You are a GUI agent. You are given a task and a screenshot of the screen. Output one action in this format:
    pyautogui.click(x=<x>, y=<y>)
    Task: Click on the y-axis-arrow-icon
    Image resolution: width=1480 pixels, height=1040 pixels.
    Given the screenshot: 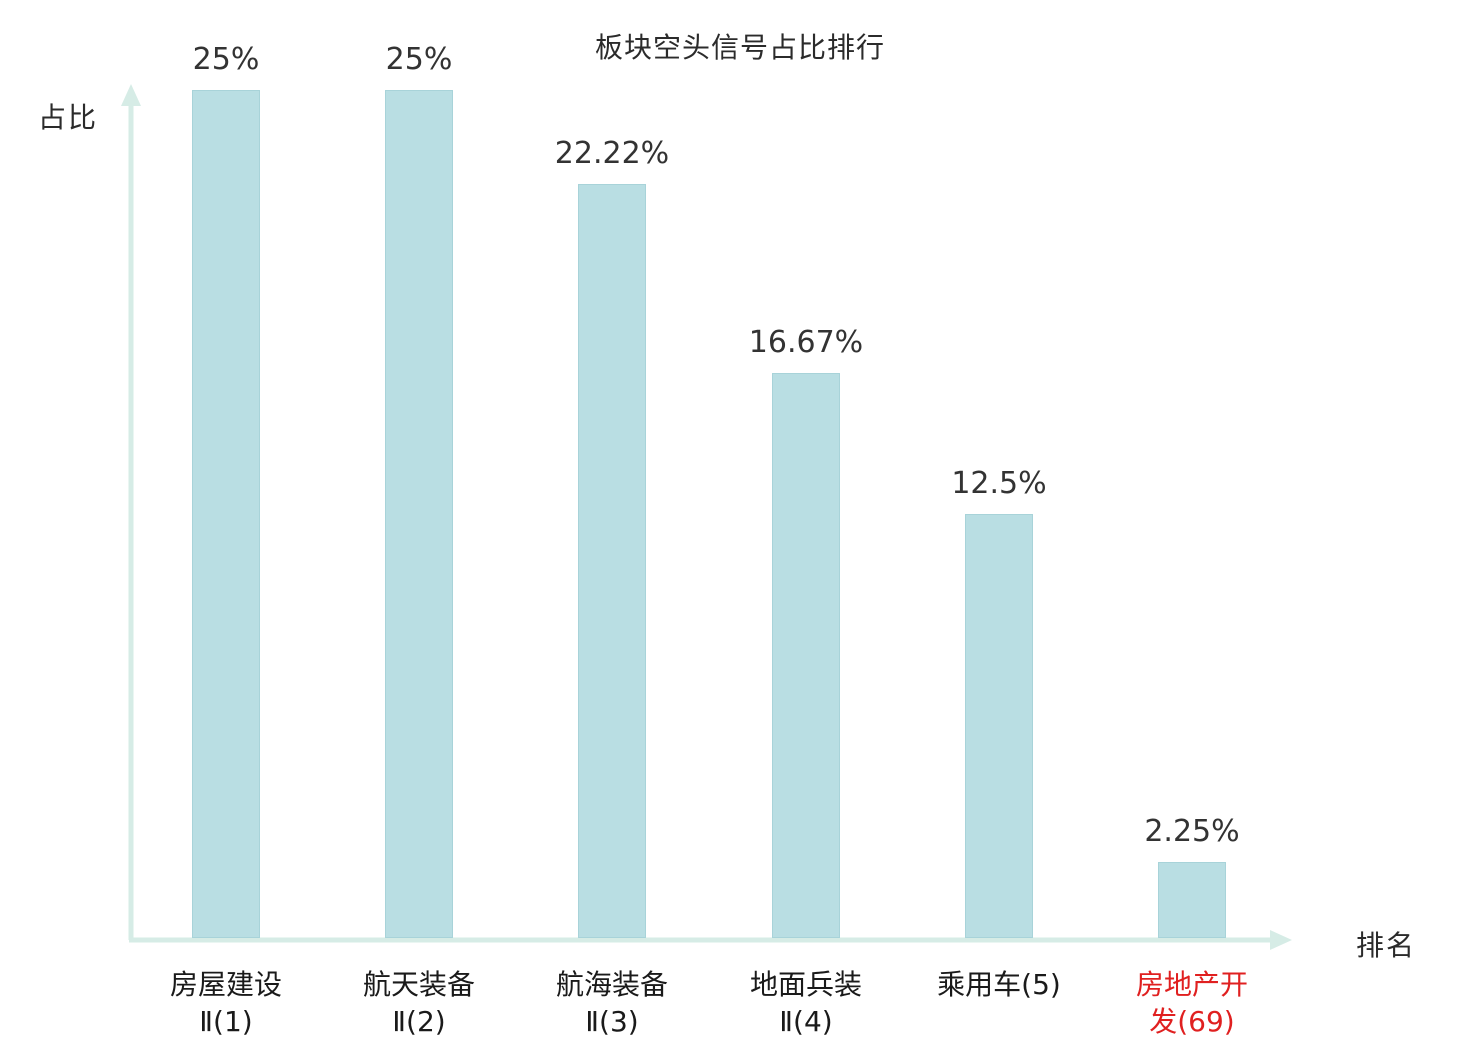 What is the action you would take?
    pyautogui.click(x=131, y=95)
    